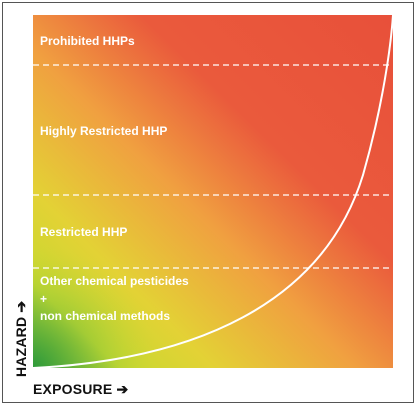 The width and height of the screenshot is (418, 407). I want to click on zone-label-highly-restricted: Highly Restricted HHP, so click(104, 131).